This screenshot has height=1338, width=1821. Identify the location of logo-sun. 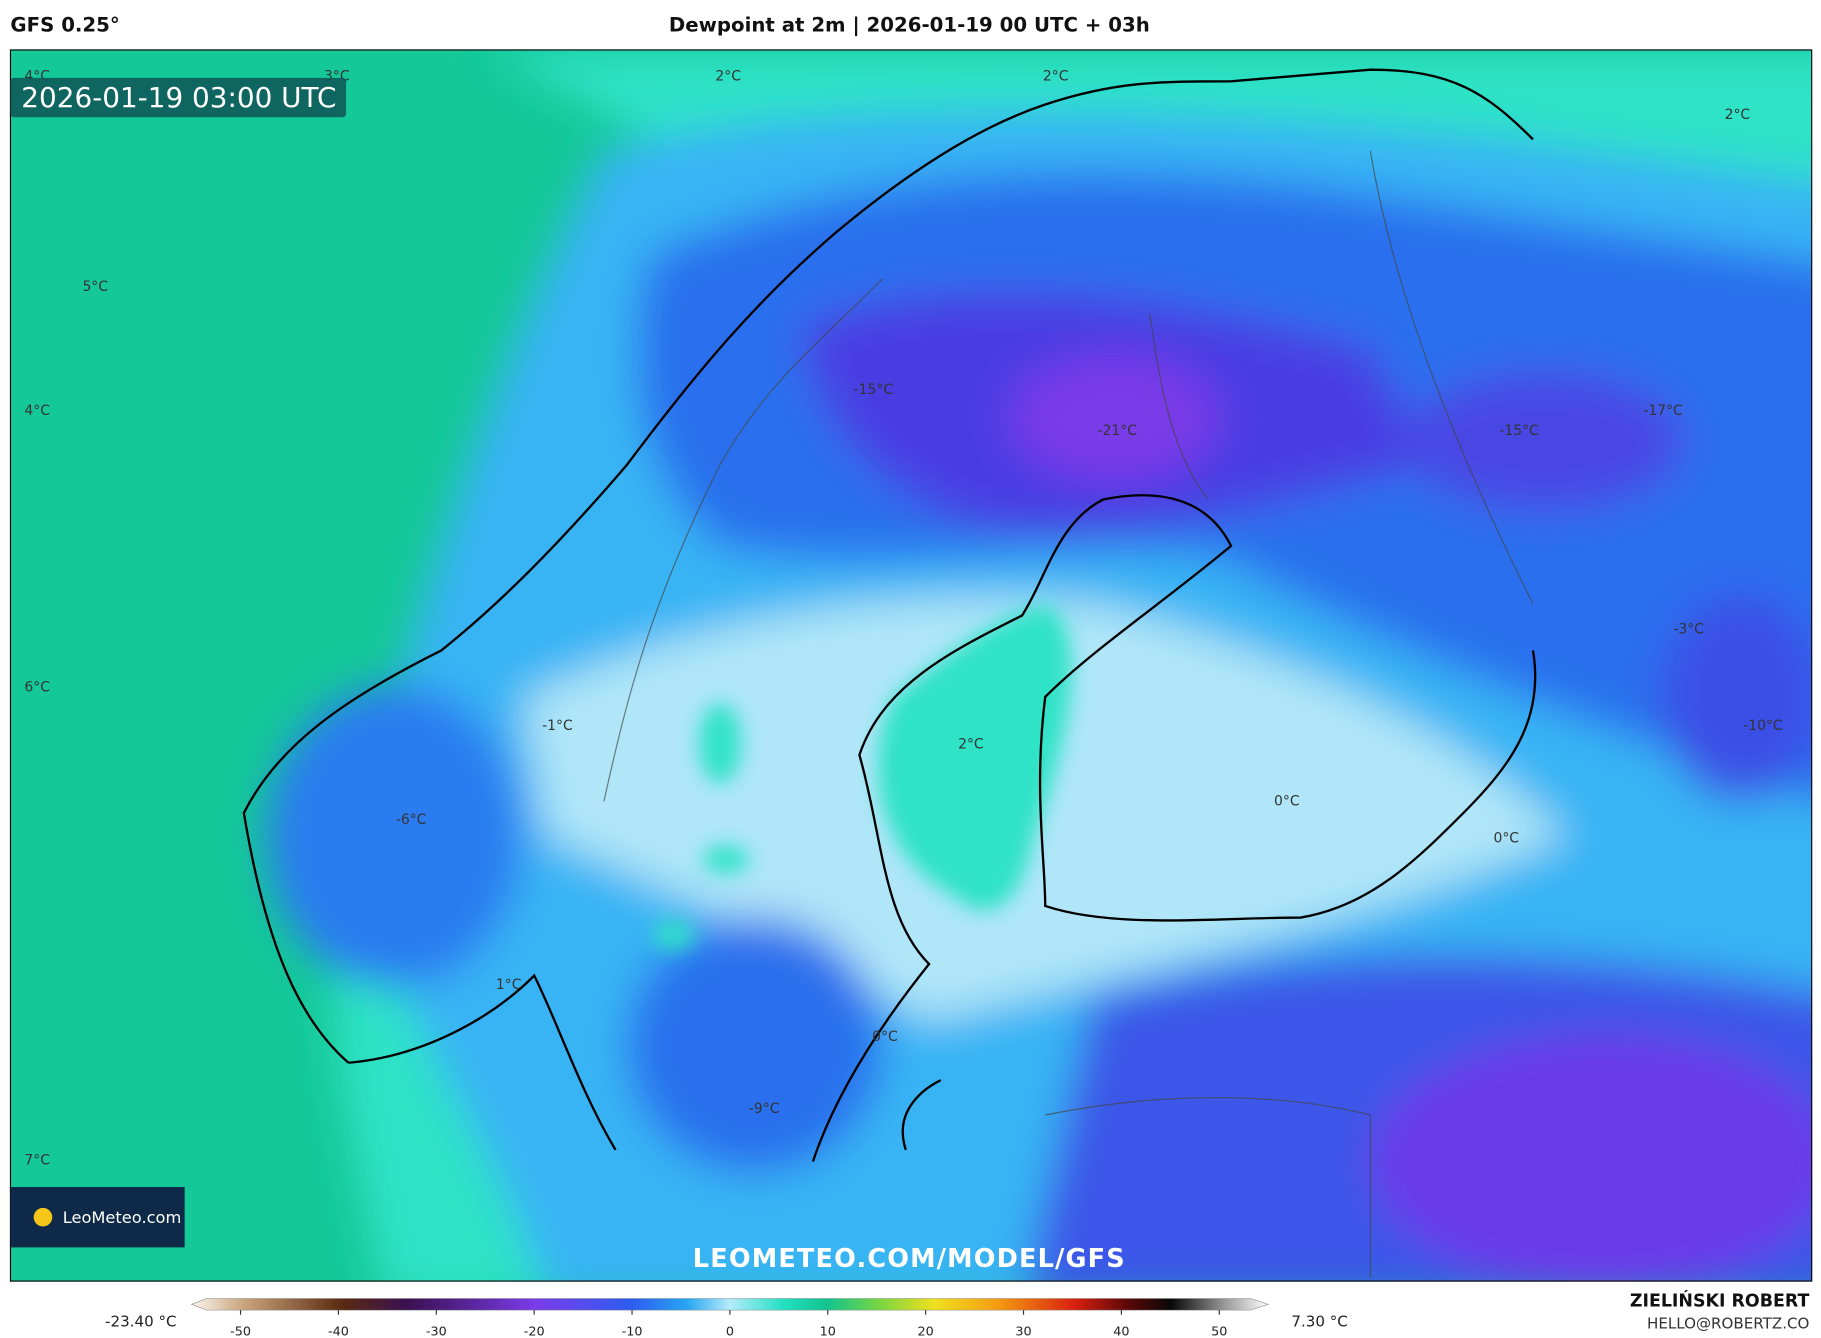
(43, 1217).